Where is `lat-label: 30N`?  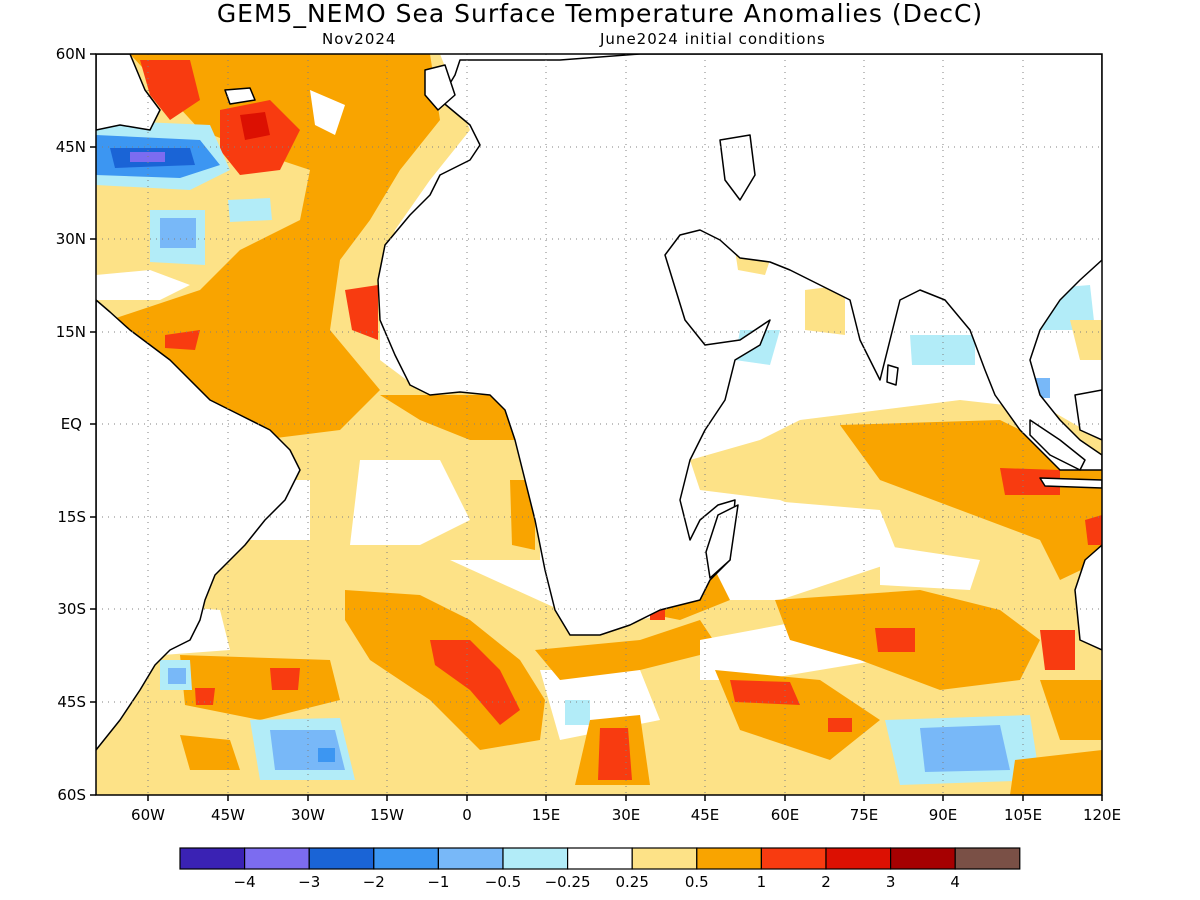 lat-label: 30N is located at coordinates (71, 239).